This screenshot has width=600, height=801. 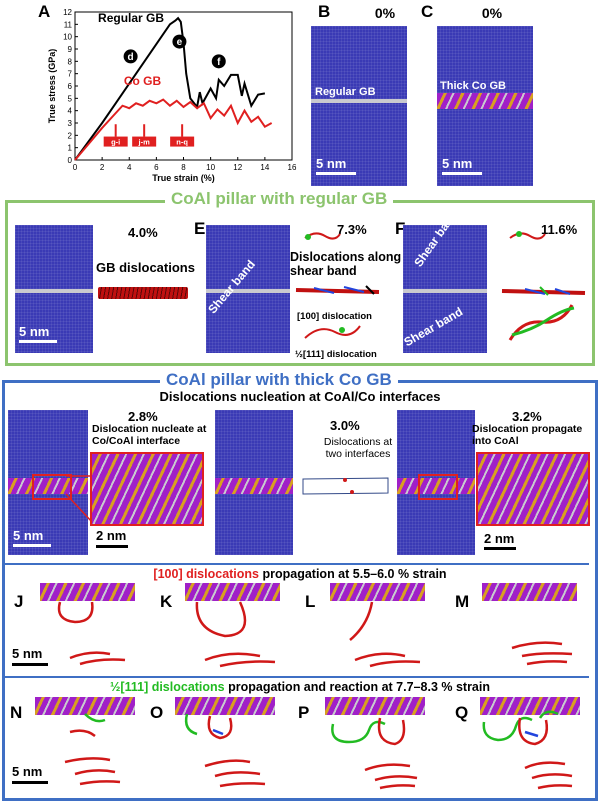 I want to click on panel-label-k: K, so click(x=166, y=601).